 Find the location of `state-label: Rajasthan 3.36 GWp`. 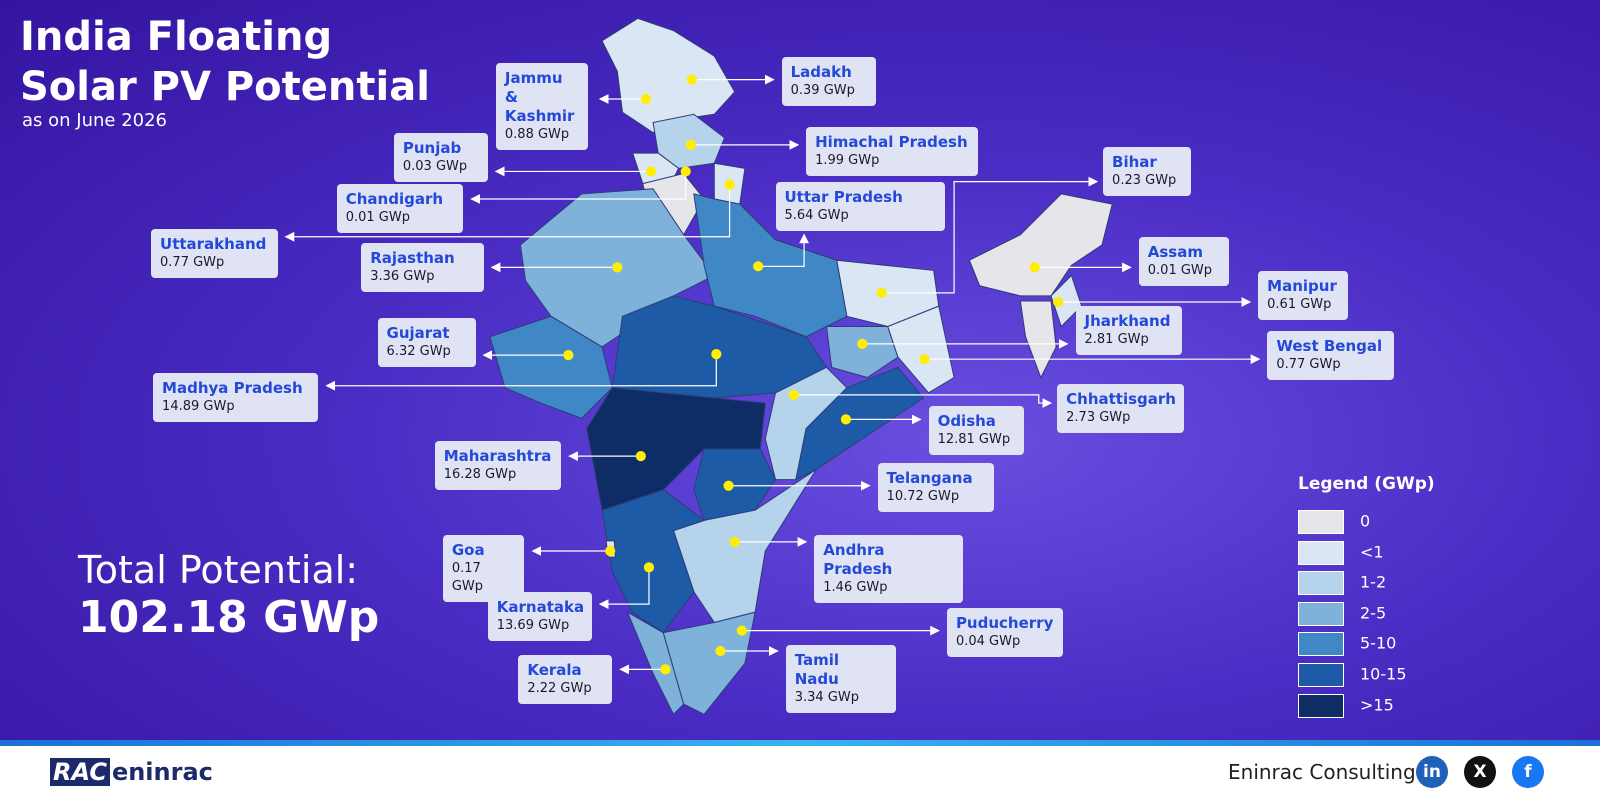

state-label: Rajasthan 3.36 GWp is located at coordinates (422, 267).